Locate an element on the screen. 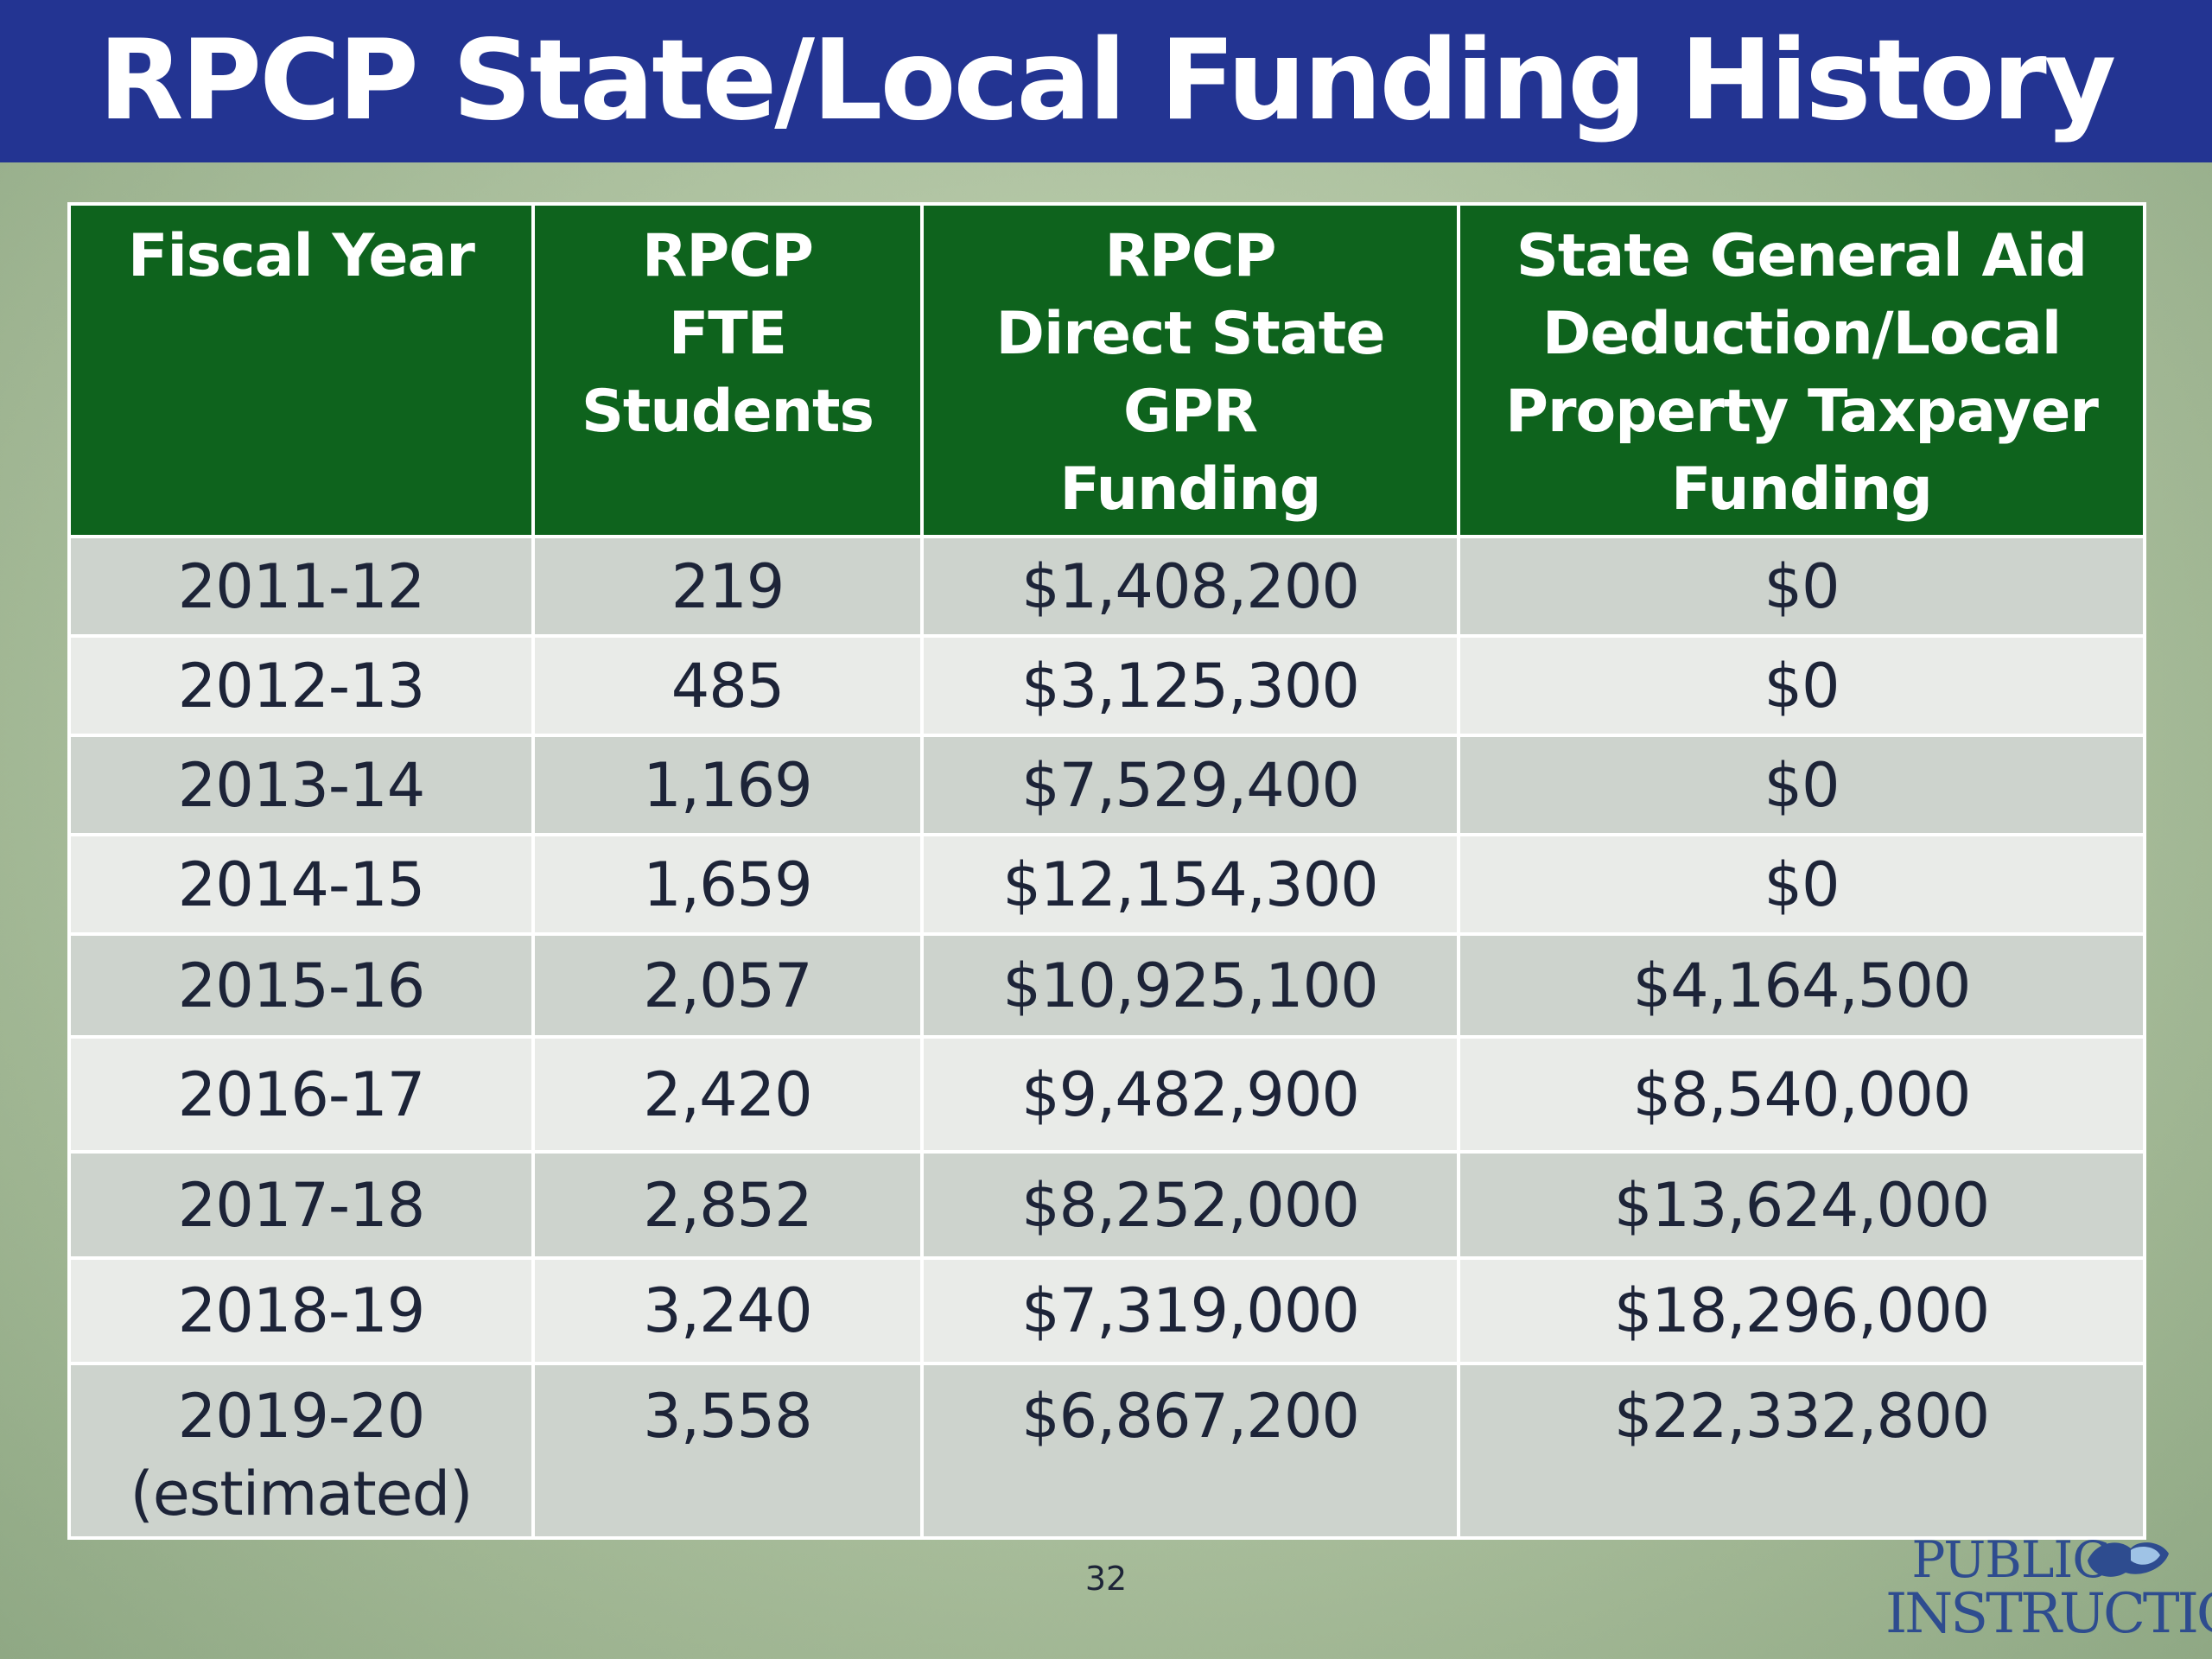 This screenshot has height=1659, width=2212. page-number: 32 is located at coordinates (1106, 1579).